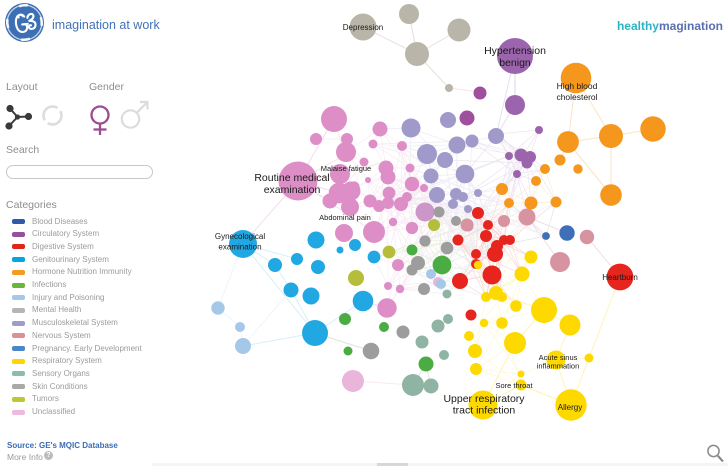  I want to click on svg-text: Abdominal pain, so click(345, 217).